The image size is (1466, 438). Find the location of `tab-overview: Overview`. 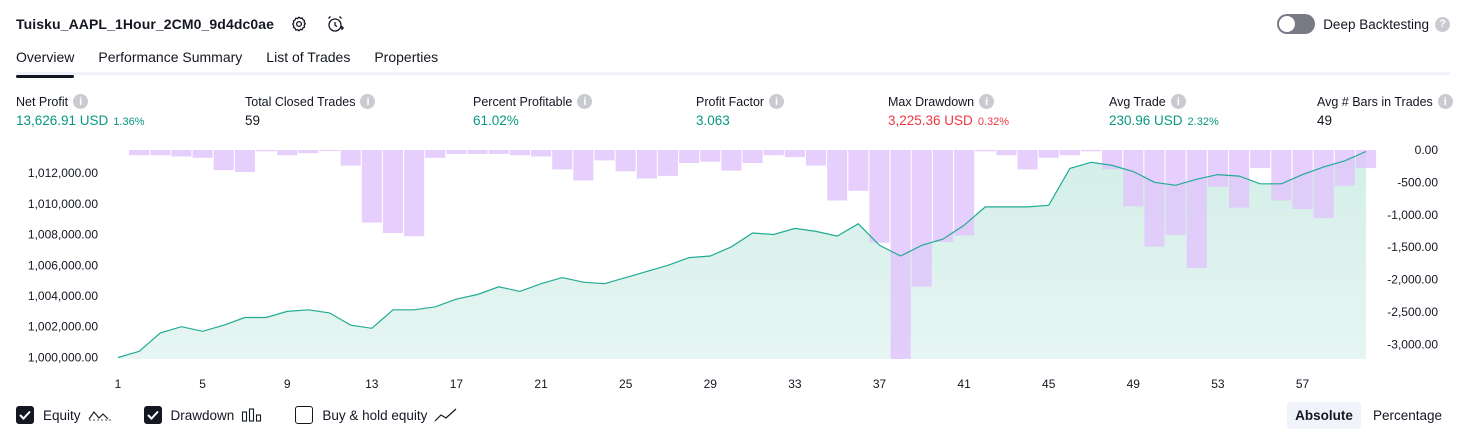

tab-overview: Overview is located at coordinates (45, 61).